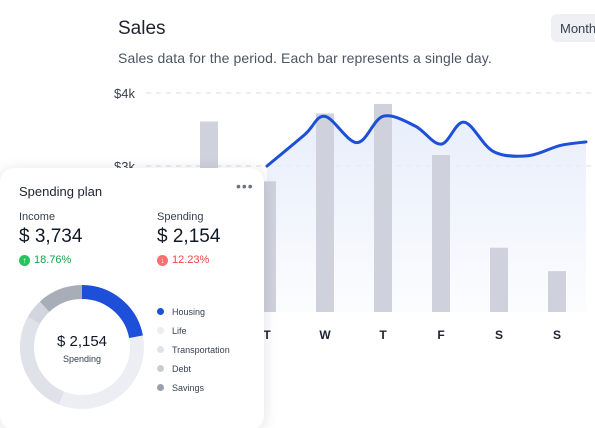 The height and width of the screenshot is (428, 595). What do you see at coordinates (189, 236) in the screenshot?
I see `spending-value: $ 2,154` at bounding box center [189, 236].